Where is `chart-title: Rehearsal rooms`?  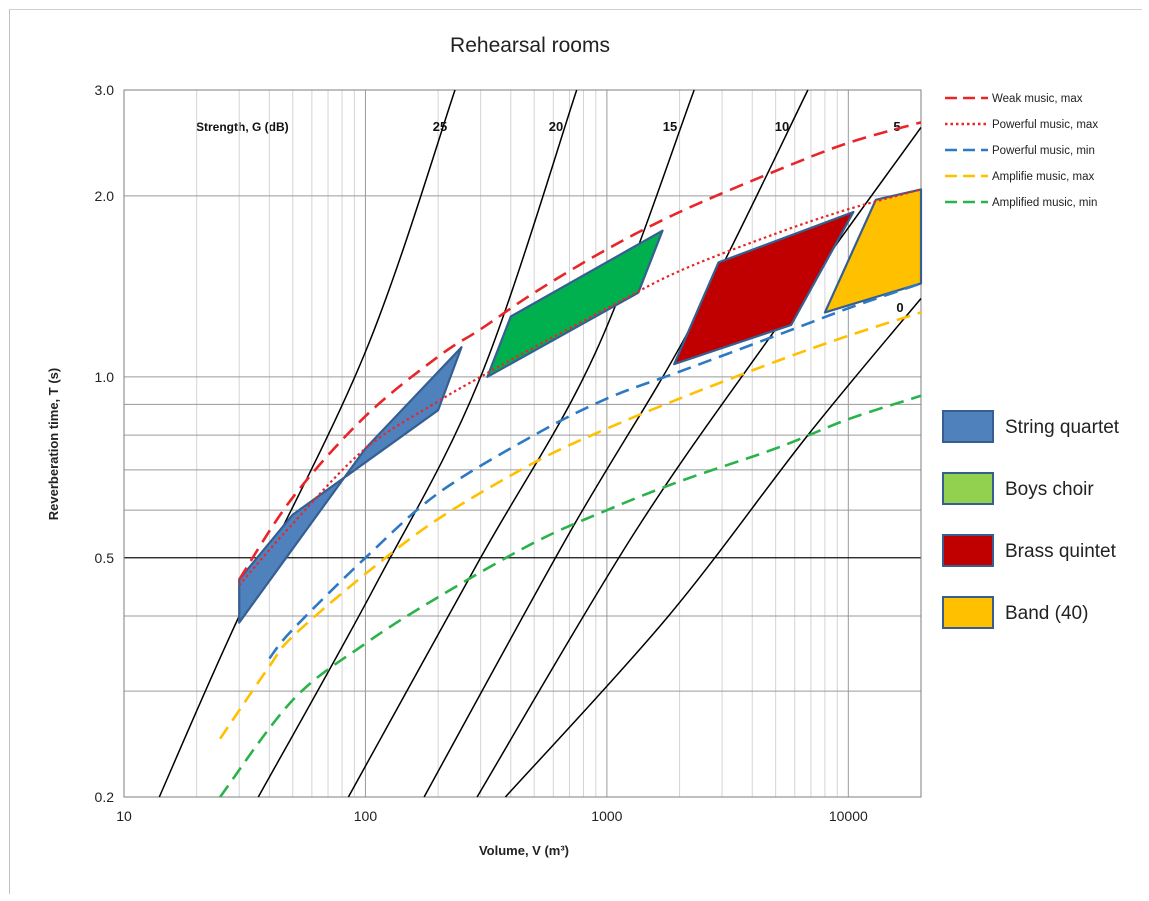 chart-title: Rehearsal rooms is located at coordinates (530, 45).